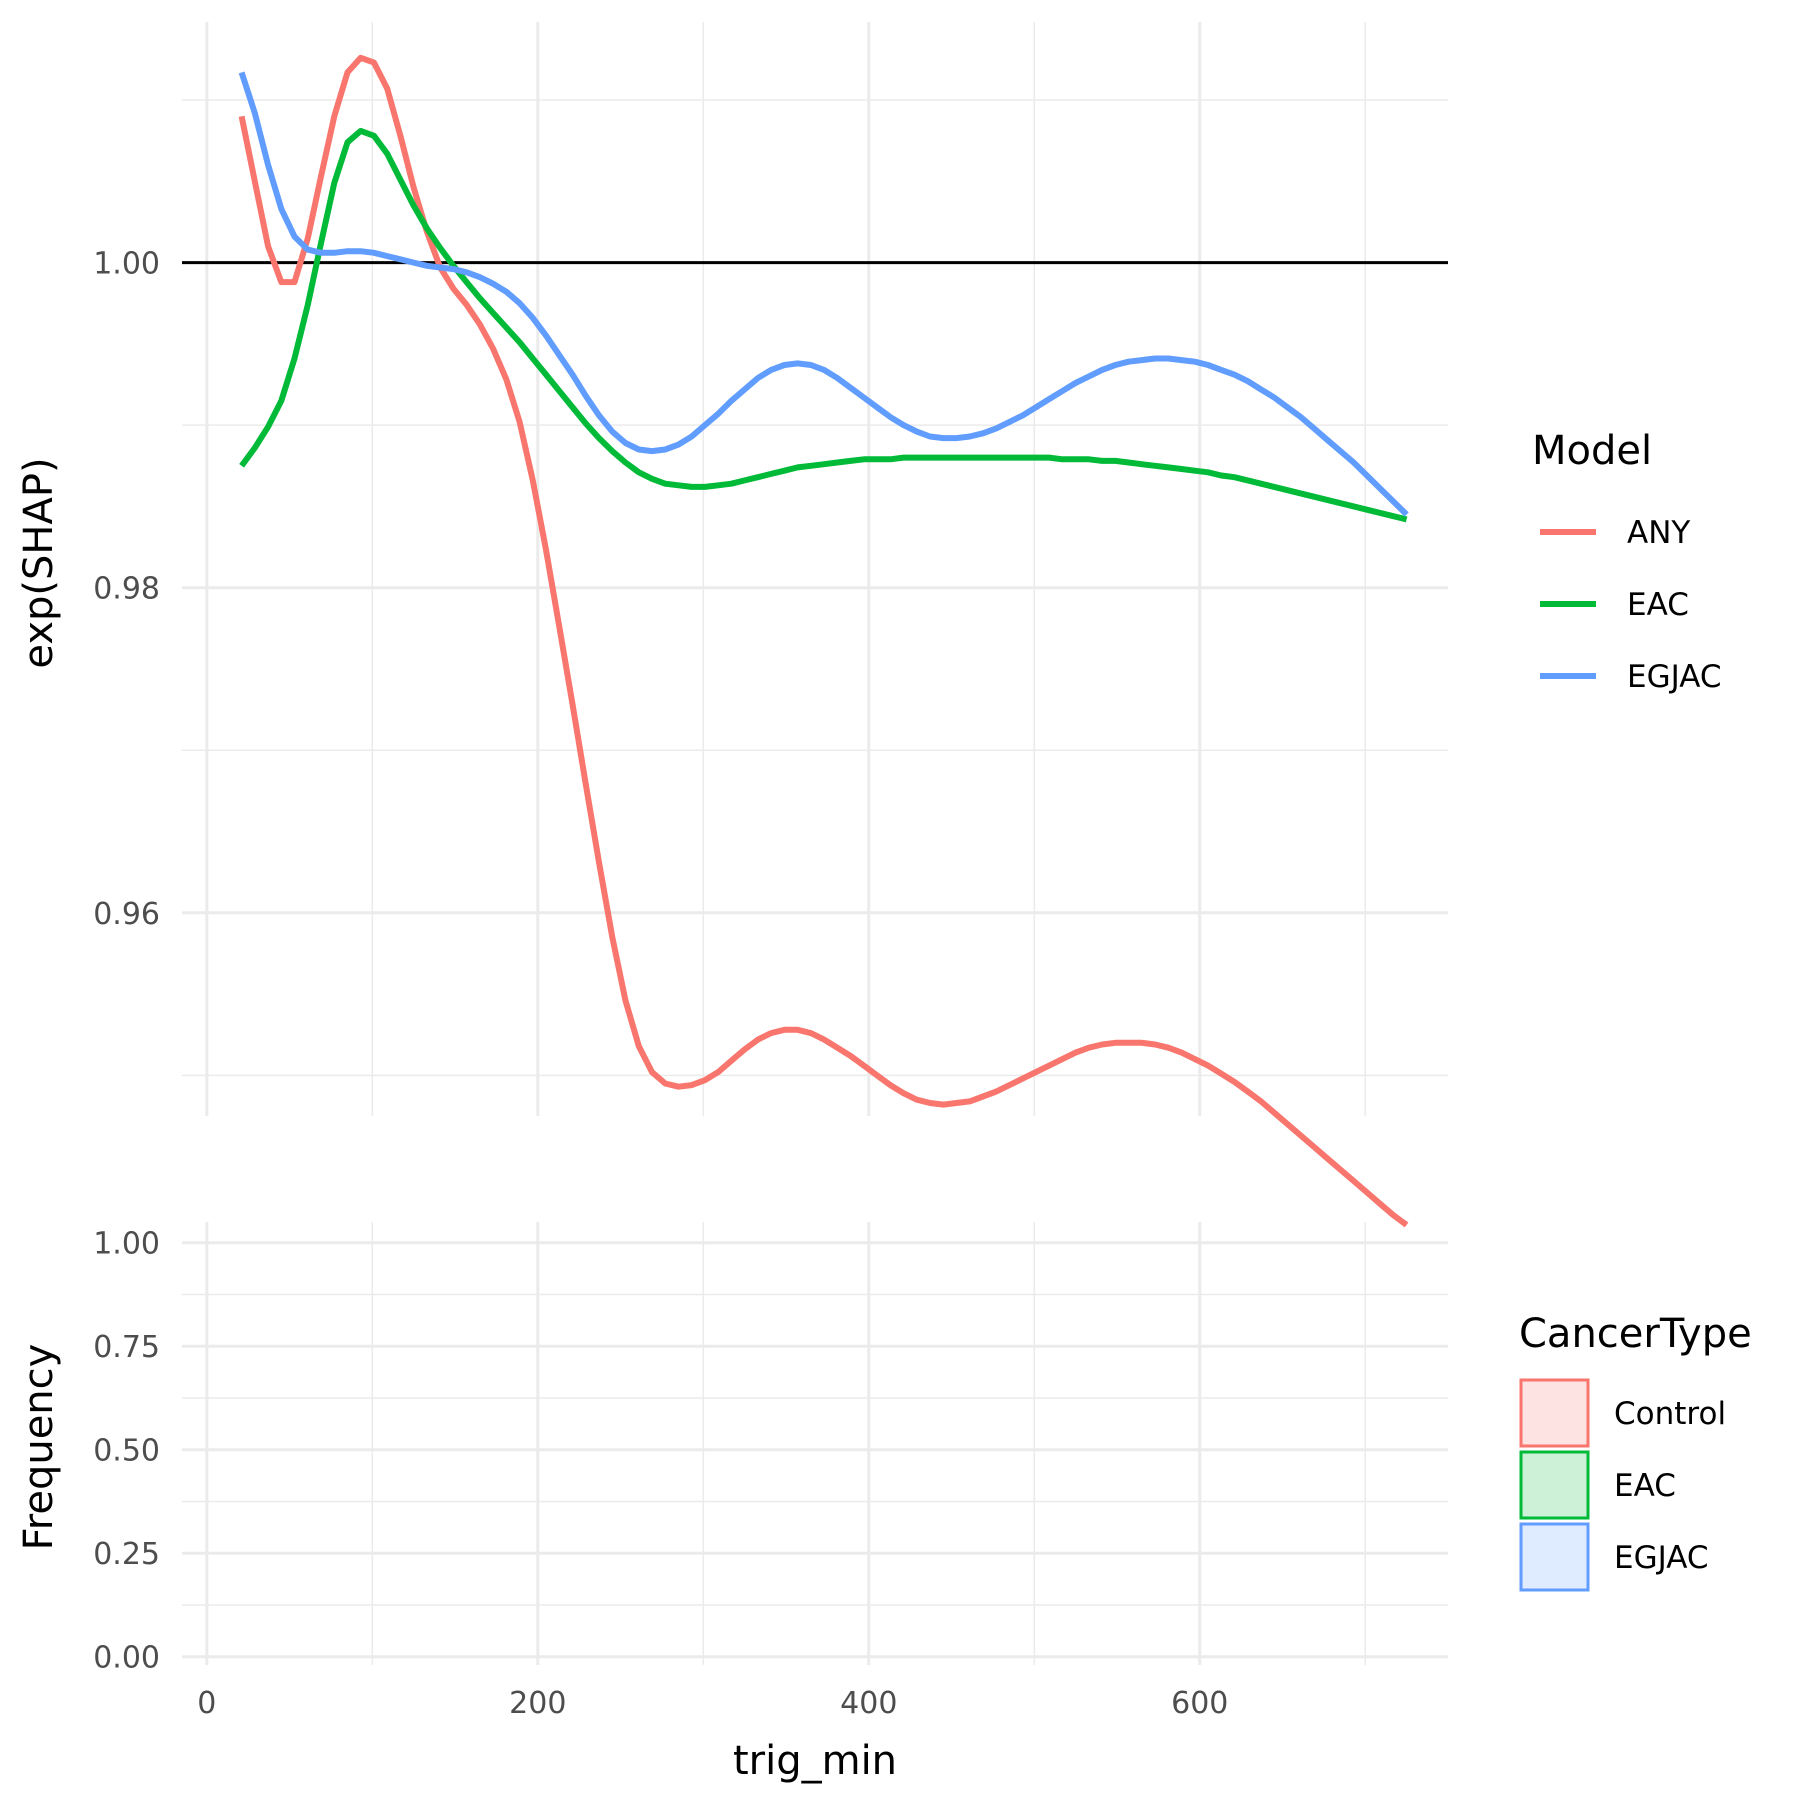 The height and width of the screenshot is (1800, 1800). What do you see at coordinates (1658, 533) in the screenshot?
I see `legend-label-any: ANY` at bounding box center [1658, 533].